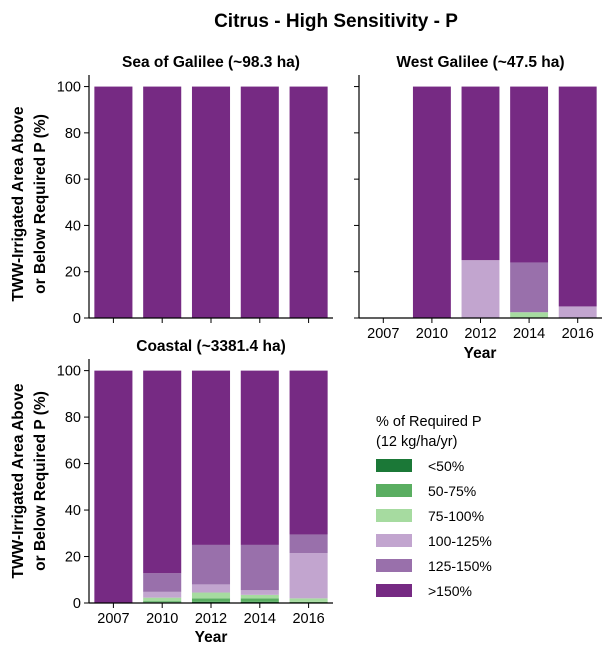 The height and width of the screenshot is (657, 612). Describe the element at coordinates (336, 21) in the screenshot. I see `figure-title: Citrus - High Sensitivity - P` at that location.